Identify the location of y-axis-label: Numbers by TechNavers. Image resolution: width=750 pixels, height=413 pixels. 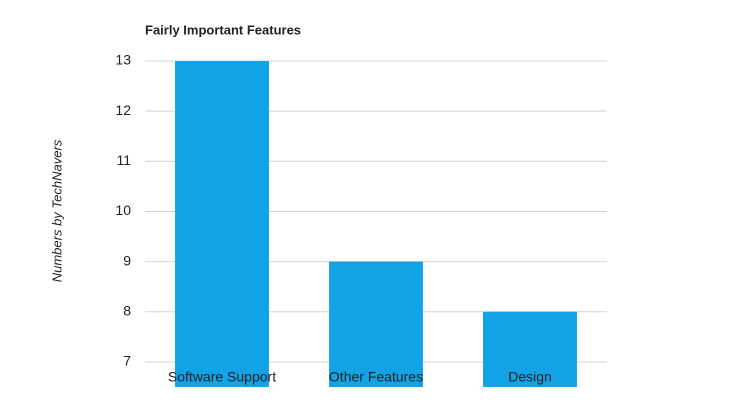
(56, 210).